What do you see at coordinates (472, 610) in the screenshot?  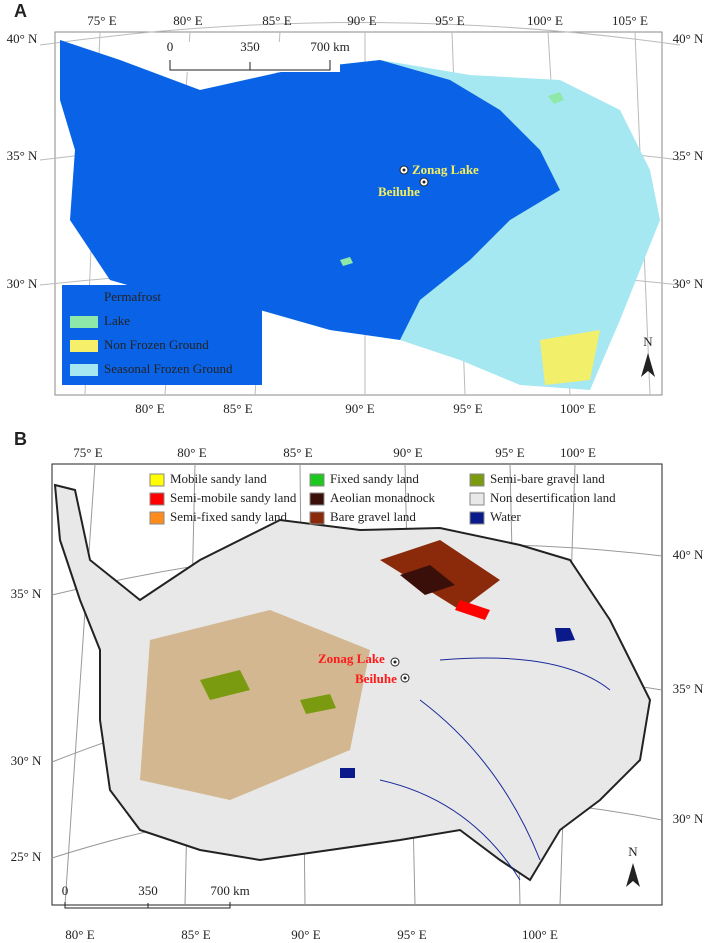 I see `semi-mobile-patch` at bounding box center [472, 610].